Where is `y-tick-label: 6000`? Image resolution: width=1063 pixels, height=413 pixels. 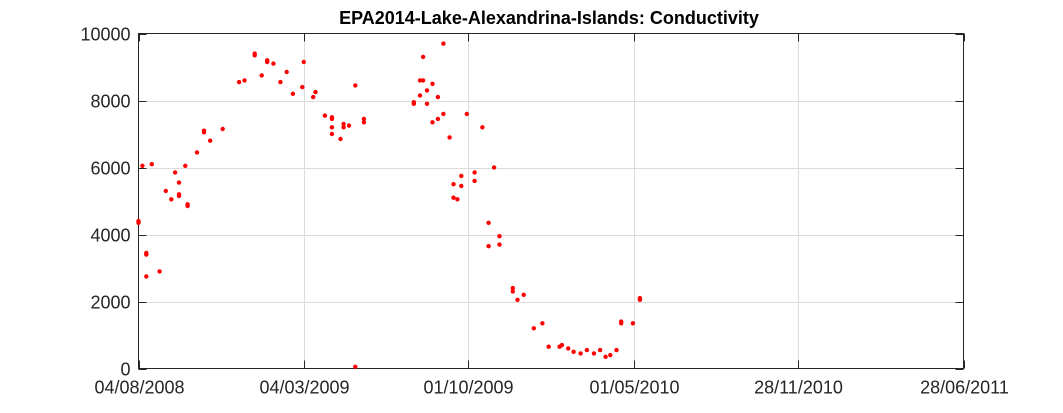 y-tick-label: 6000 is located at coordinates (110, 169).